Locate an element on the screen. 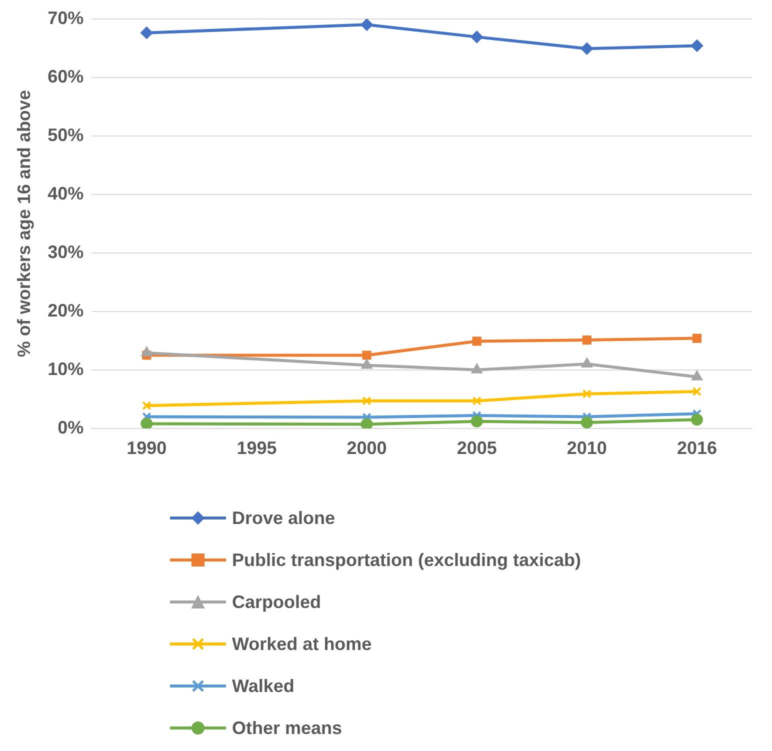  y-tick-label: 0% is located at coordinates (71, 427).